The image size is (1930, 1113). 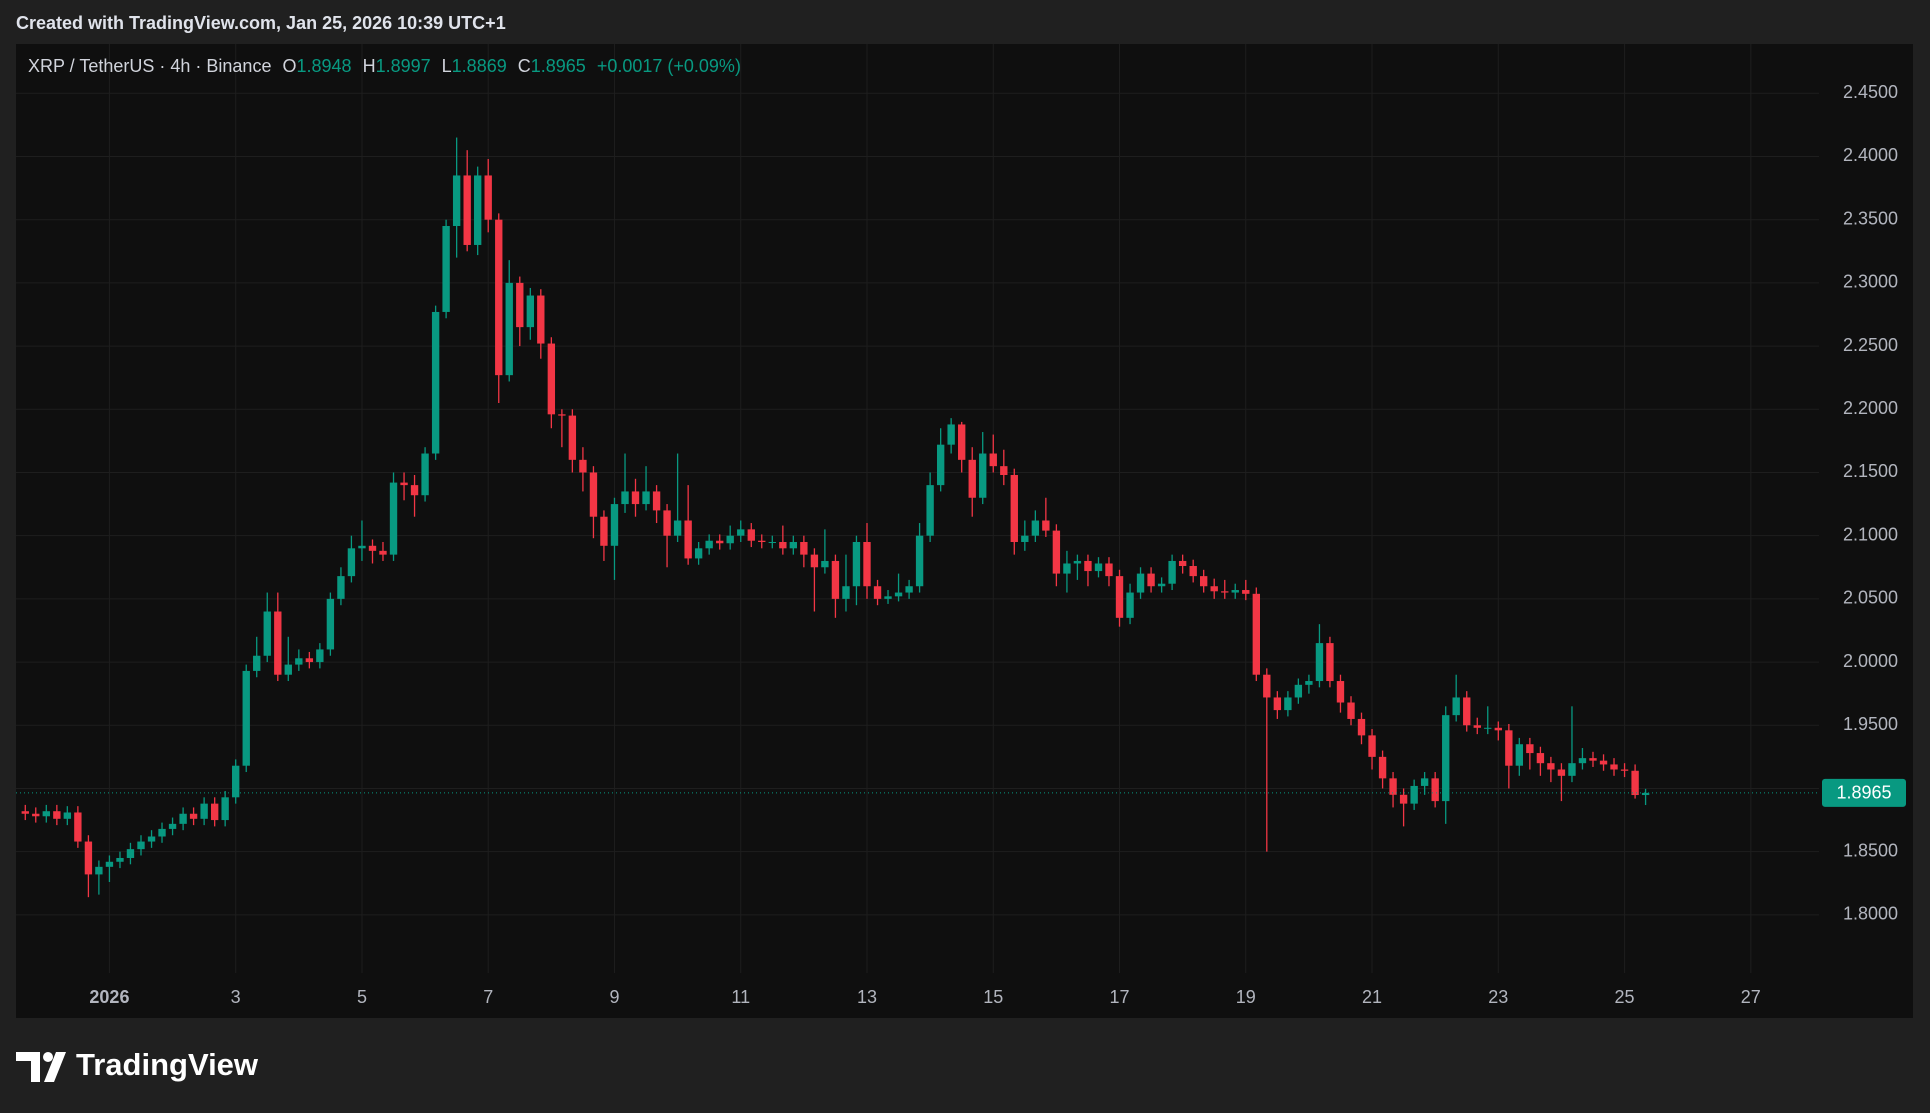 What do you see at coordinates (1870, 850) in the screenshot?
I see `y-tick-label: 1.8500` at bounding box center [1870, 850].